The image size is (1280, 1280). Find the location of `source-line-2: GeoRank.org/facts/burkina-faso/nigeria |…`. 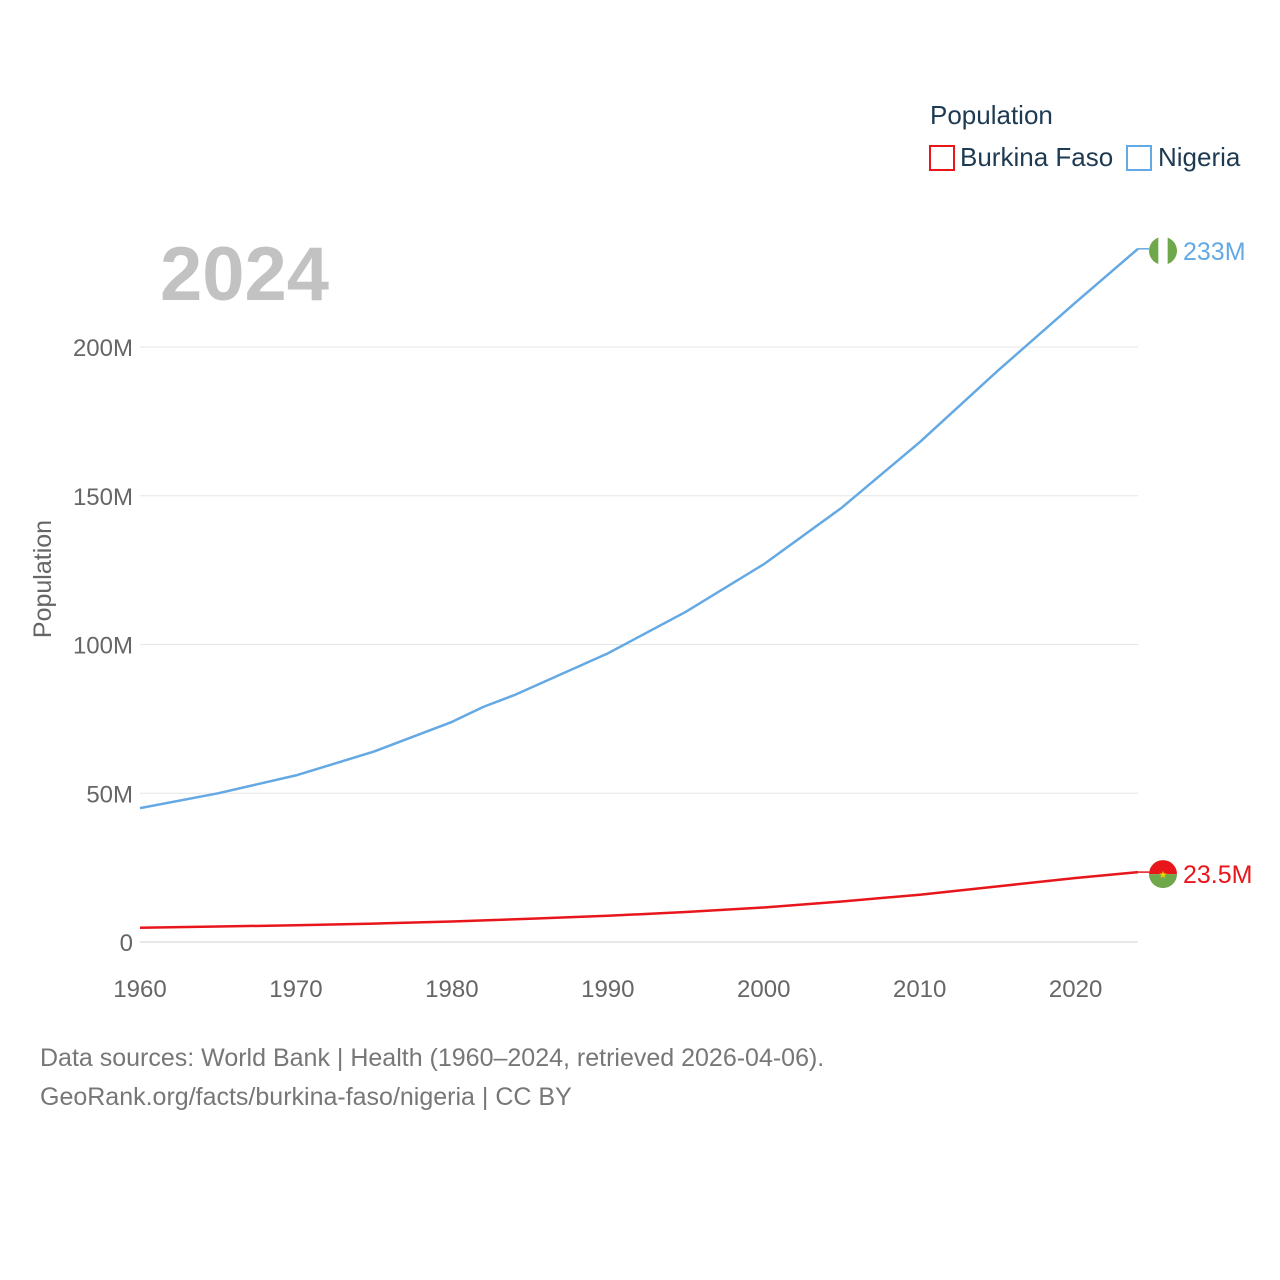

source-line-2: GeoRank.org/facts/burkina-faso/nigeria |… is located at coordinates (306, 1097).